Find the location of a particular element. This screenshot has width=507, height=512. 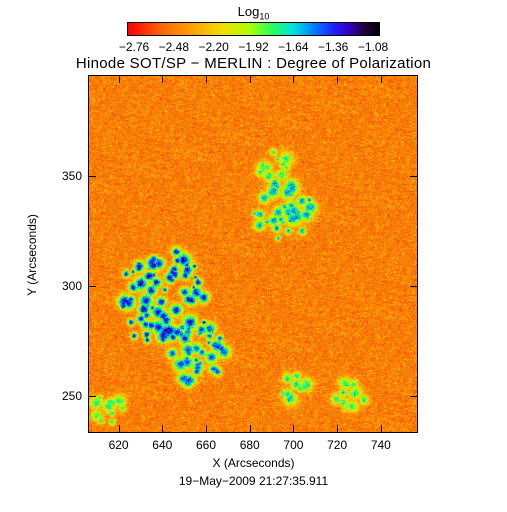

y-tick-label: 300 is located at coordinates (71, 285).